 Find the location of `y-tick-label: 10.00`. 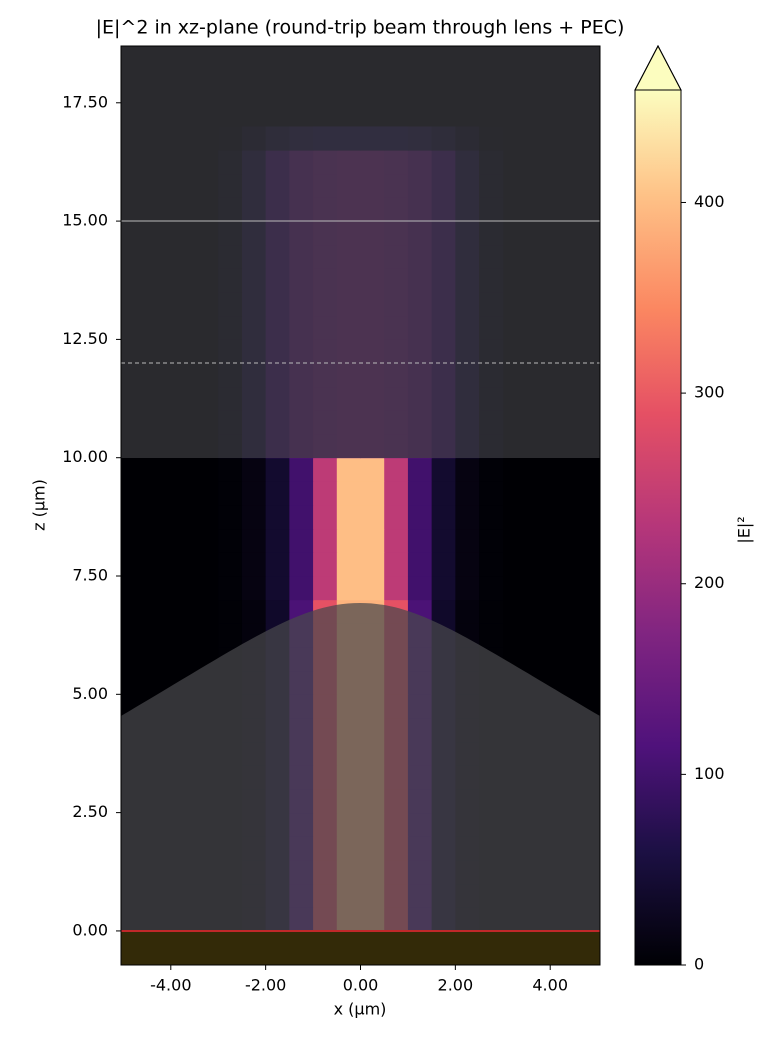

y-tick-label: 10.00 is located at coordinates (85, 456).